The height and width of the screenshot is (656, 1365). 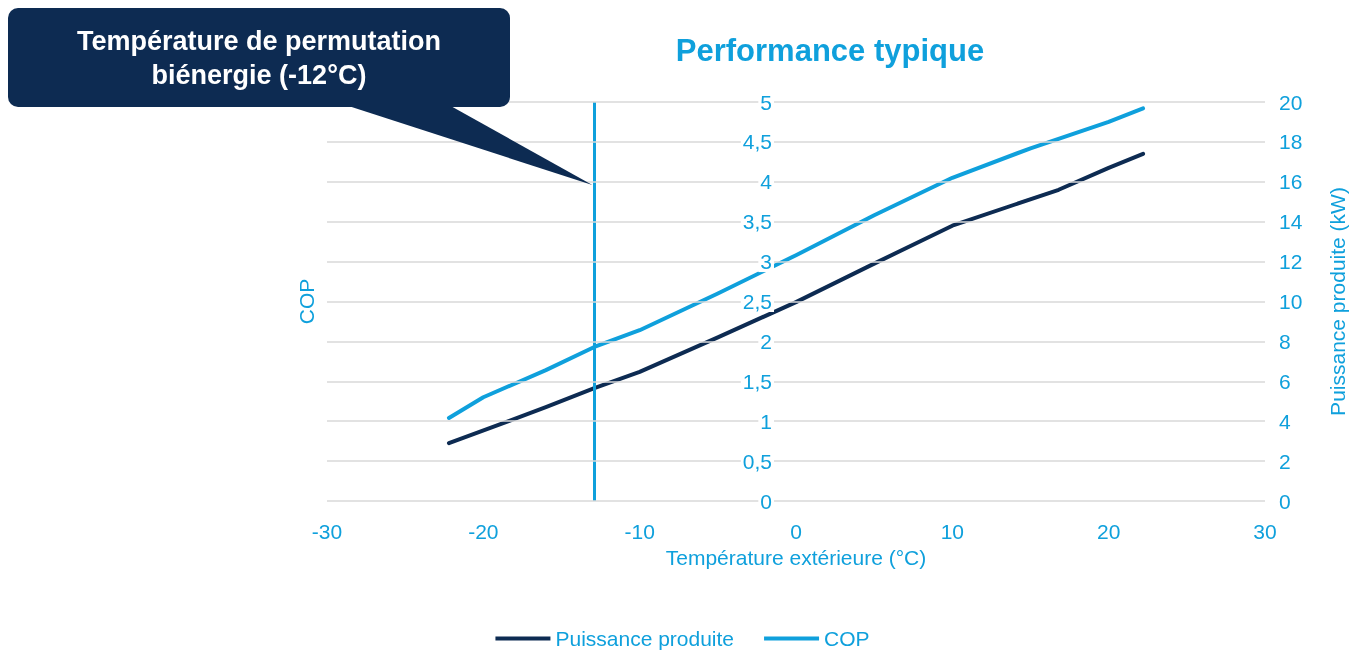 What do you see at coordinates (1337, 301) in the screenshot?
I see `y2-axis-title: Puissance produite (kW)` at bounding box center [1337, 301].